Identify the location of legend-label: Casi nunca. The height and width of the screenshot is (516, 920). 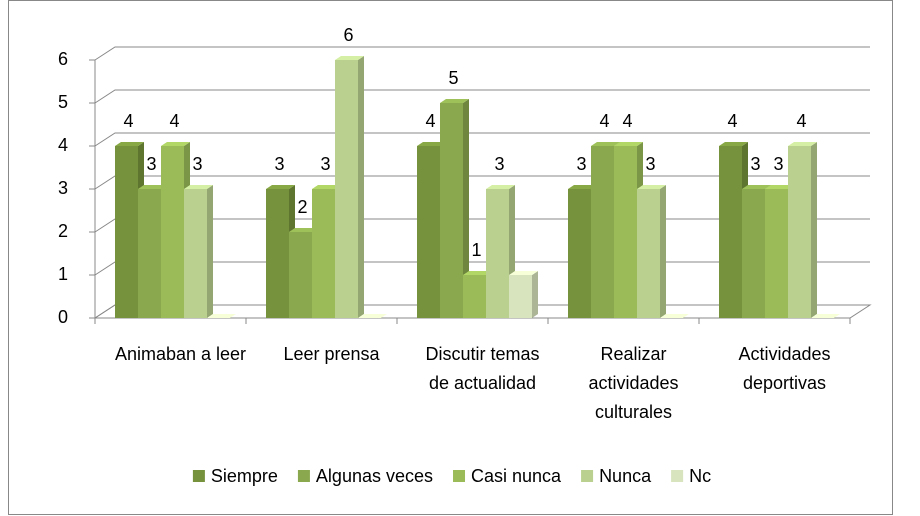
(516, 476).